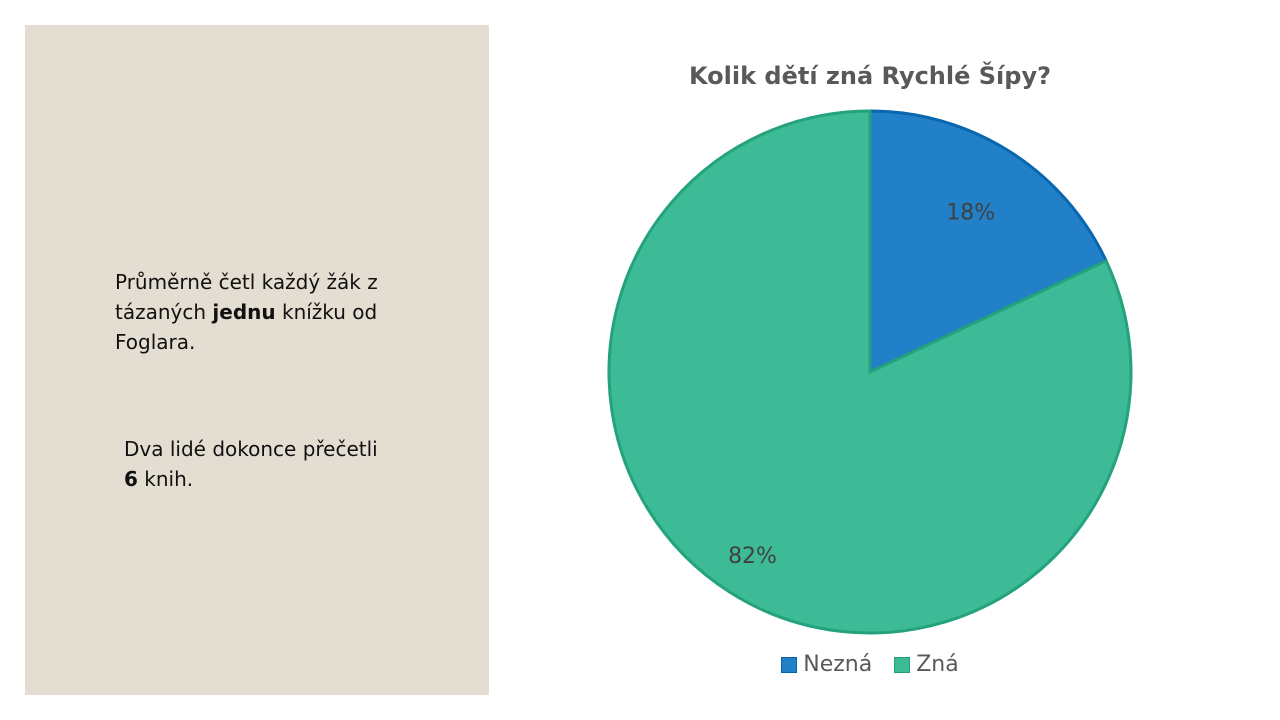 Image resolution: width=1280 pixels, height=720 pixels. What do you see at coordinates (838, 664) in the screenshot?
I see `legend-label-nezna: Nezná` at bounding box center [838, 664].